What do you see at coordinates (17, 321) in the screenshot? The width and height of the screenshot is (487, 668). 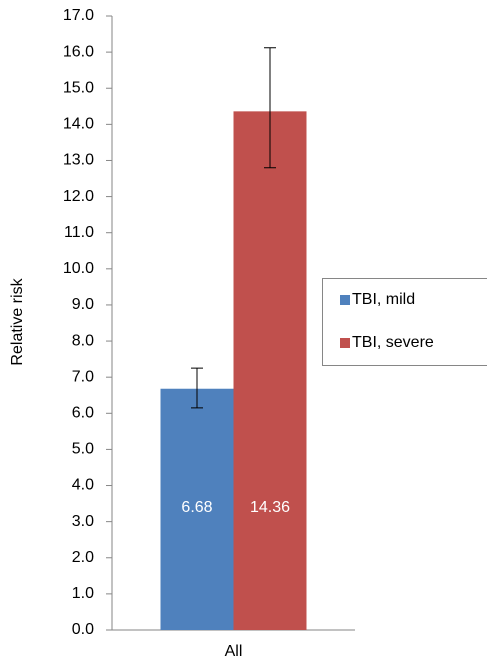 I see `y-axis-label: Relative risk` at bounding box center [17, 321].